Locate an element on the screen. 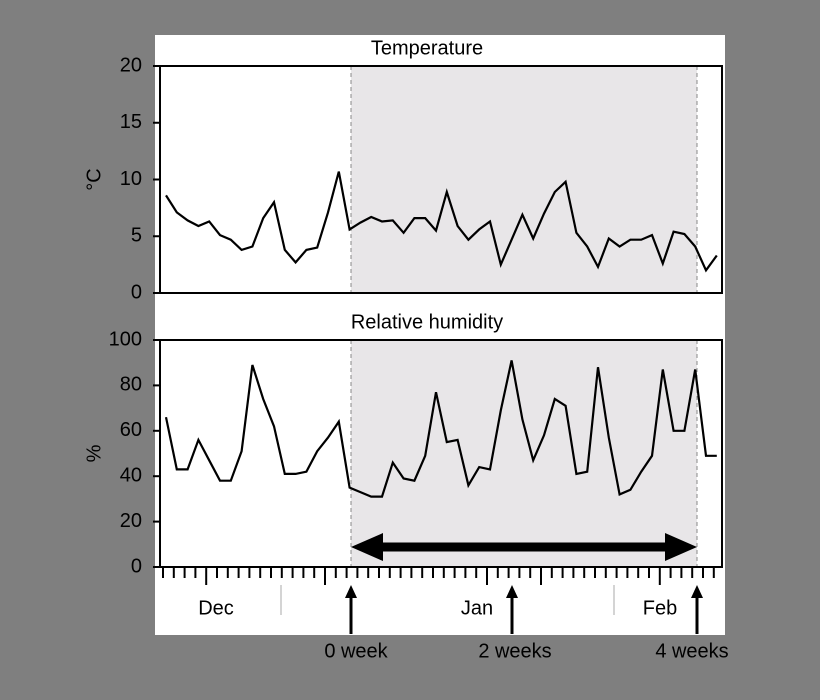  y-tick-label: 60 is located at coordinates (131, 430).